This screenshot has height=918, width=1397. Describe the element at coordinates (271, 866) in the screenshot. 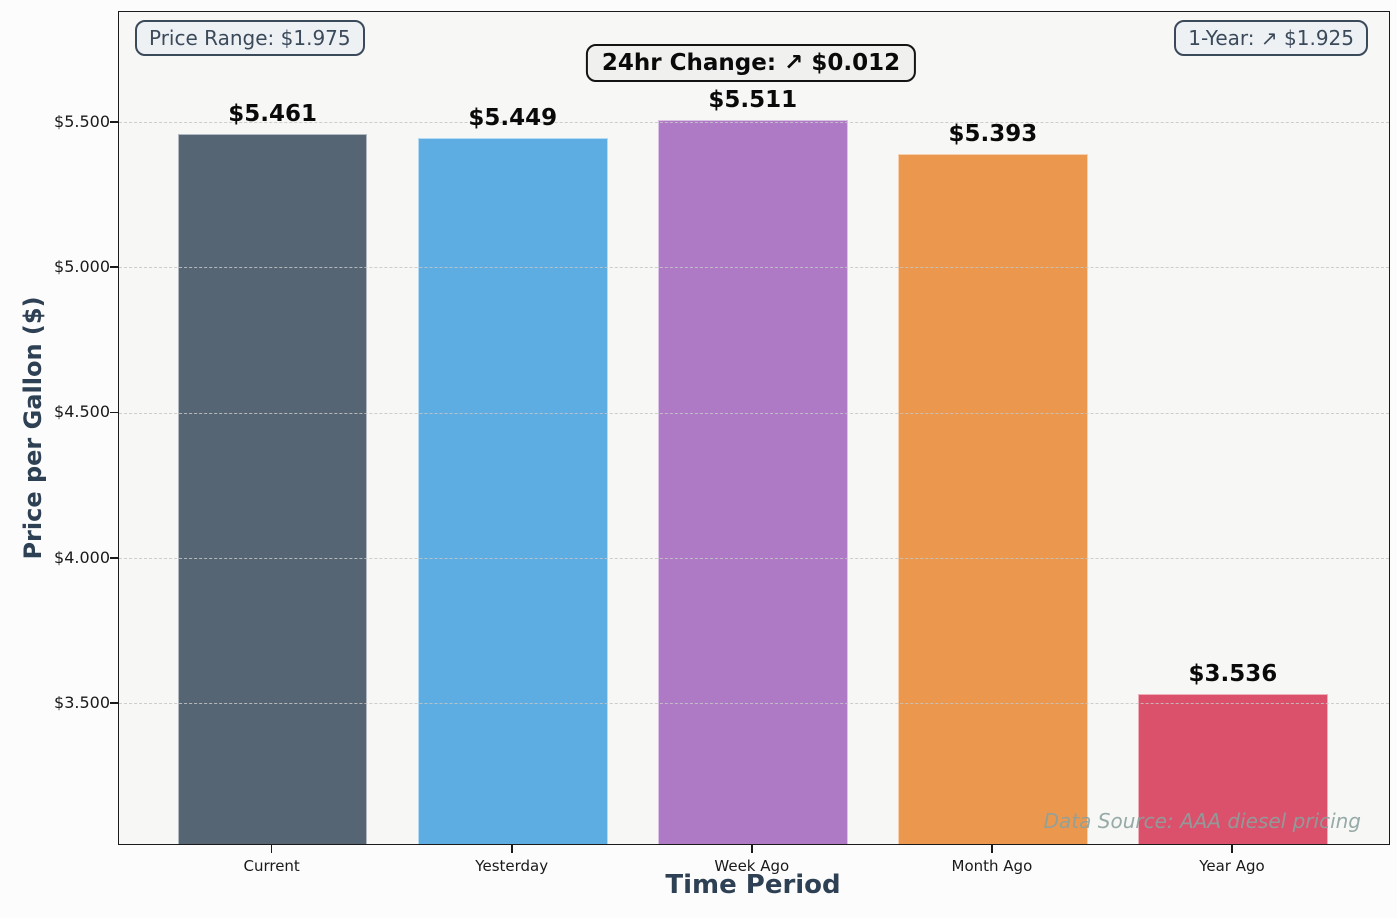

I see `x-tick-label-current: Current` at that location.